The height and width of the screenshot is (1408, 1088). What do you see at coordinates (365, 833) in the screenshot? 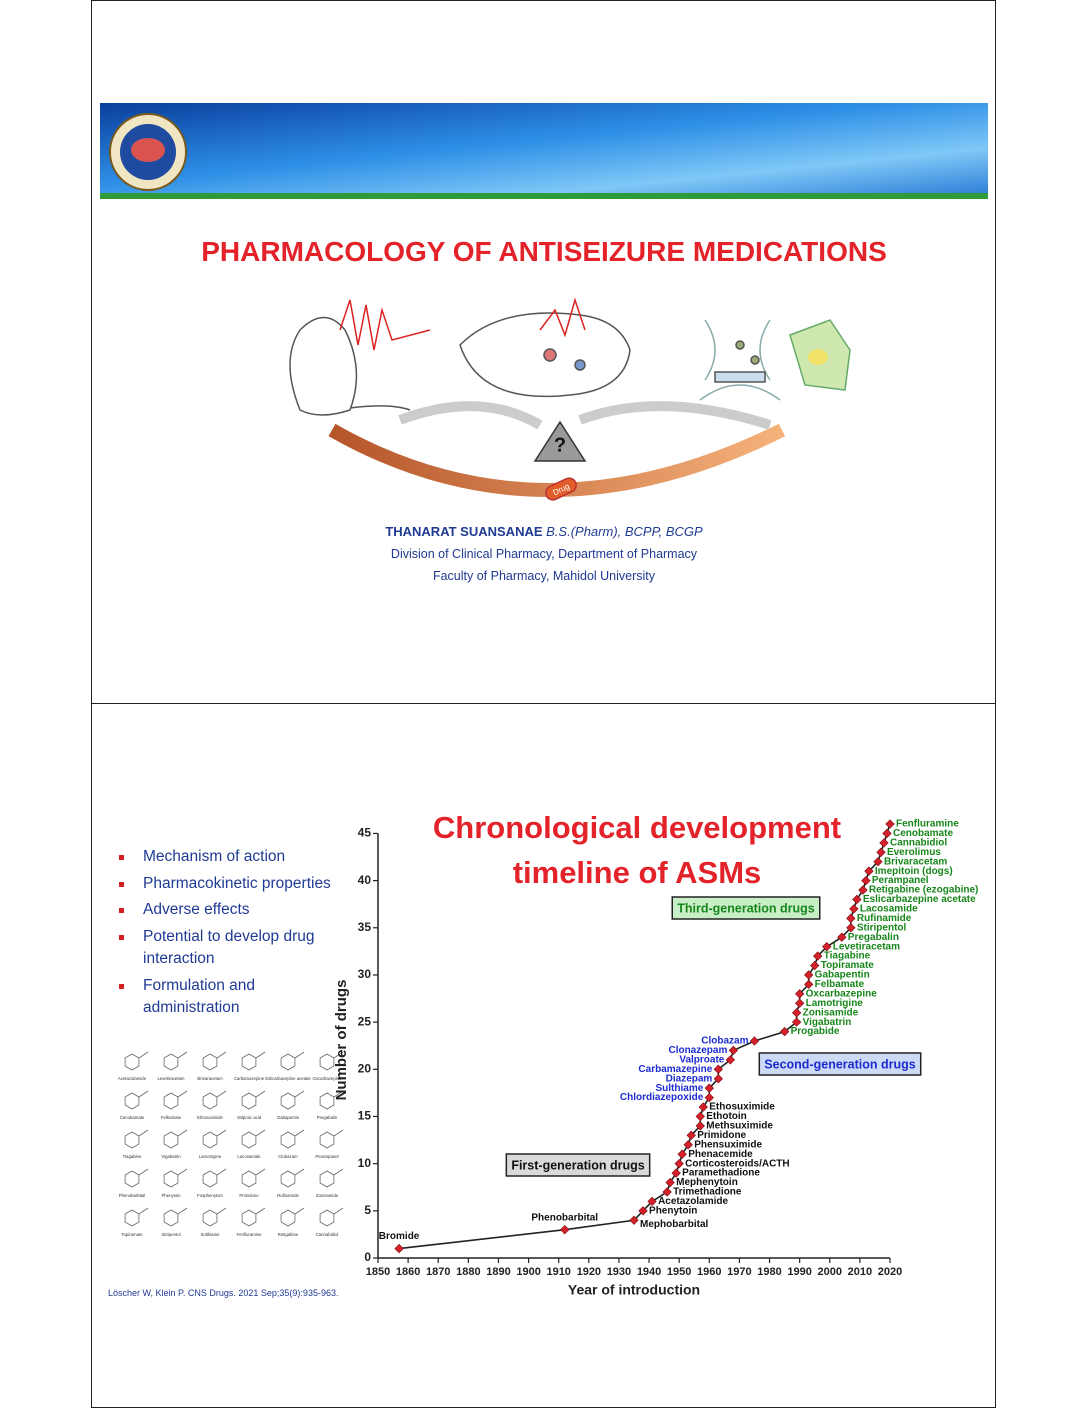
I see `y-tick-label: 45` at bounding box center [365, 833].